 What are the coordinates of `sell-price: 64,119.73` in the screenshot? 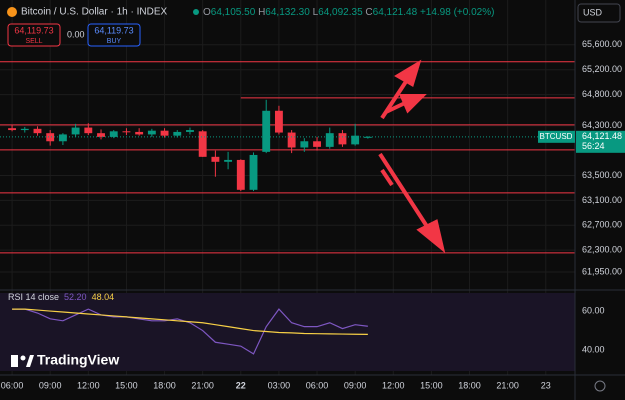 It's located at (33, 30).